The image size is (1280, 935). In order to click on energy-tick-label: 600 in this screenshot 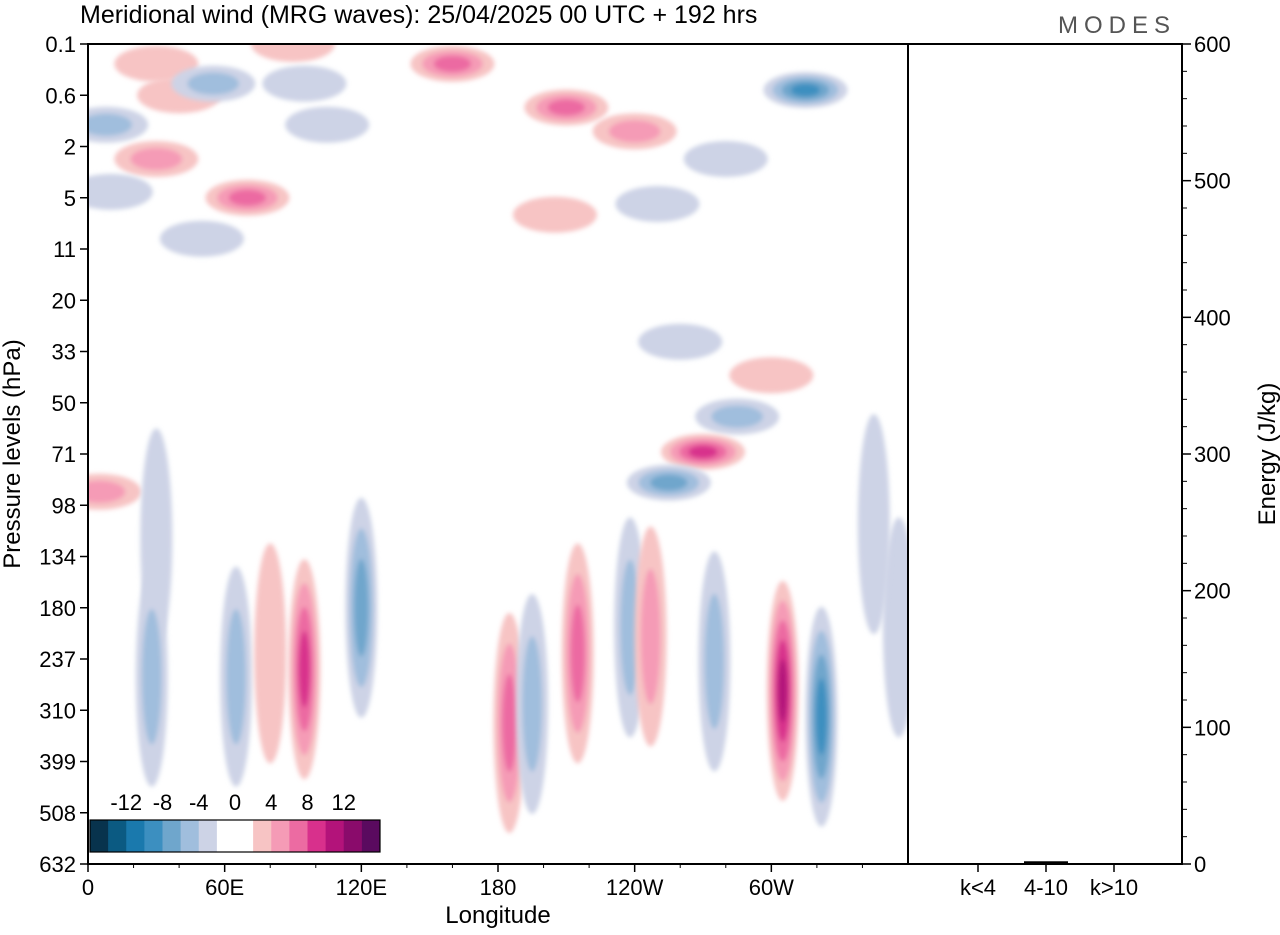, I will do `click(1212, 44)`.